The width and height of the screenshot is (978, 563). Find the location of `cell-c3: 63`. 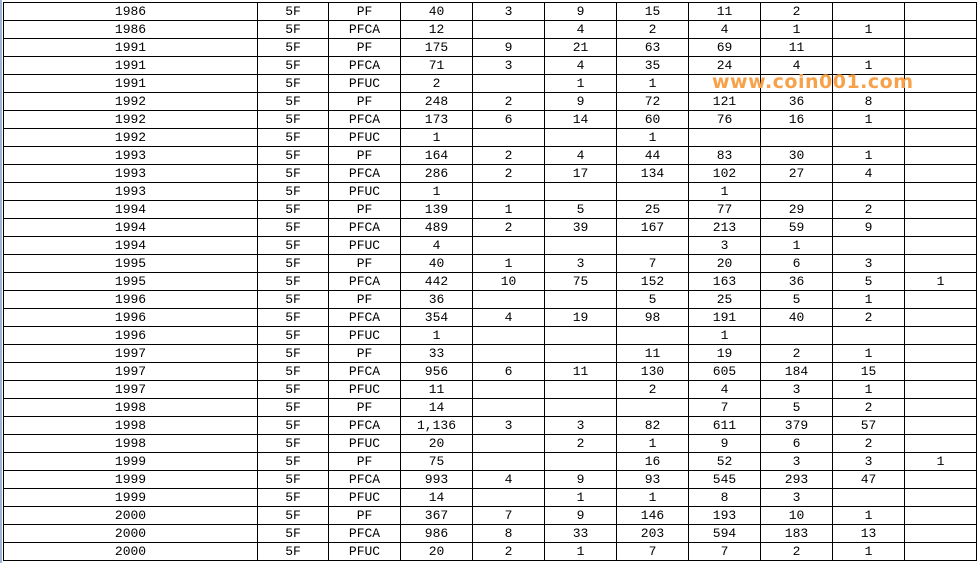

cell-c3: 63 is located at coordinates (652, 47).